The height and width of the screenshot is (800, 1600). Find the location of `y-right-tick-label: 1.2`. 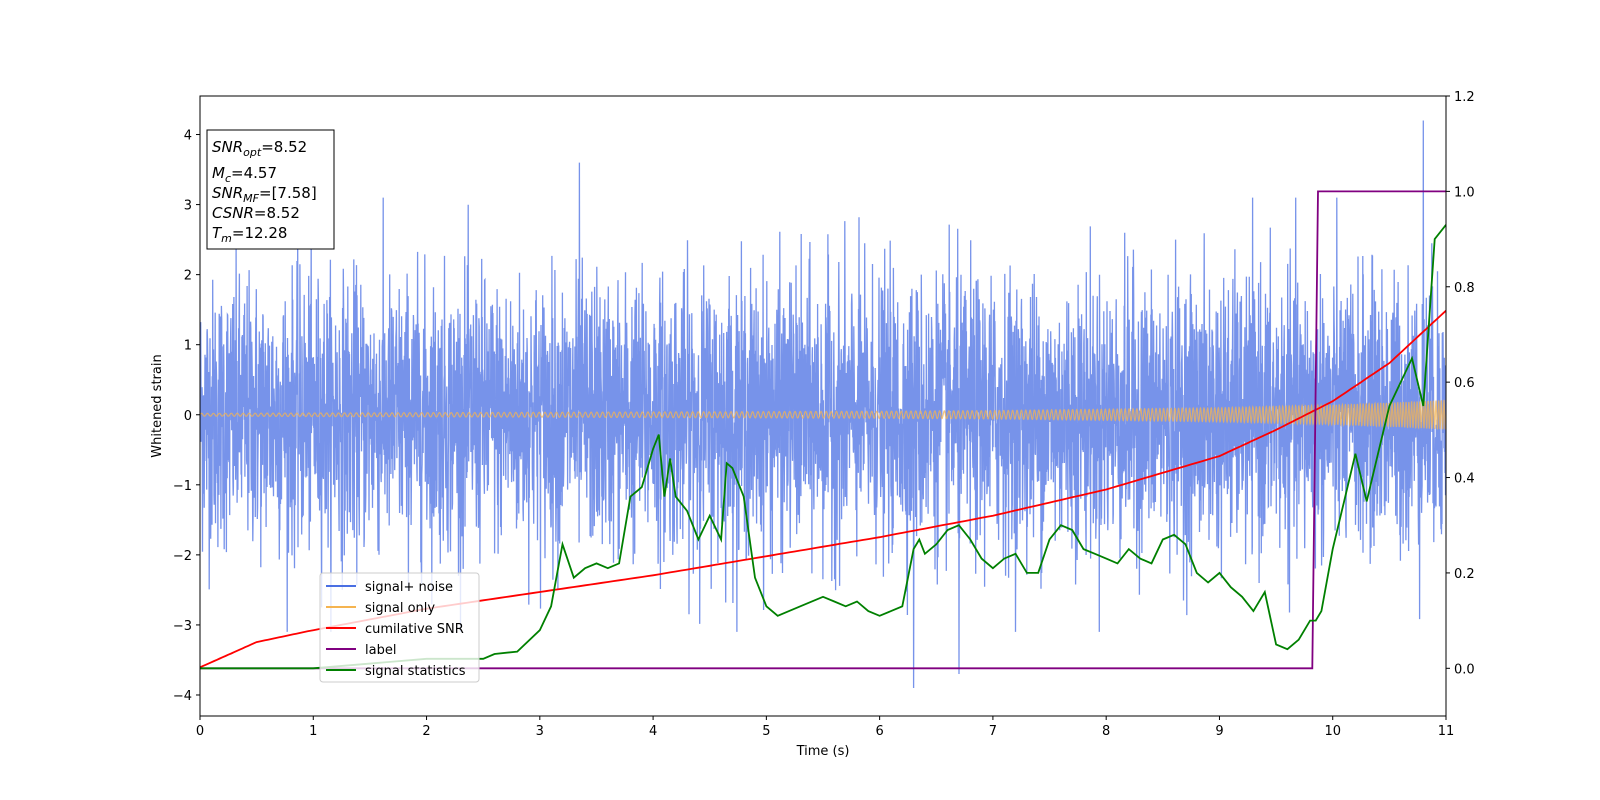

y-right-tick-label: 1.2 is located at coordinates (1464, 97).